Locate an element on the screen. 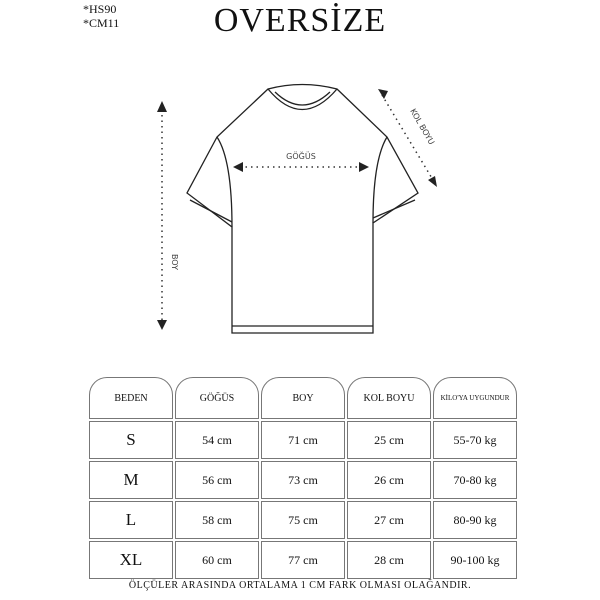  chest-label: GÖĞÜS is located at coordinates (301, 155).